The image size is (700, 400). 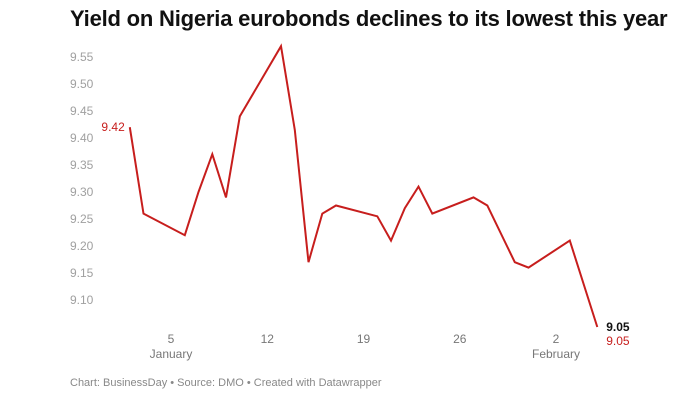 What do you see at coordinates (82, 57) in the screenshot?
I see `y-tick-label: 9.55` at bounding box center [82, 57].